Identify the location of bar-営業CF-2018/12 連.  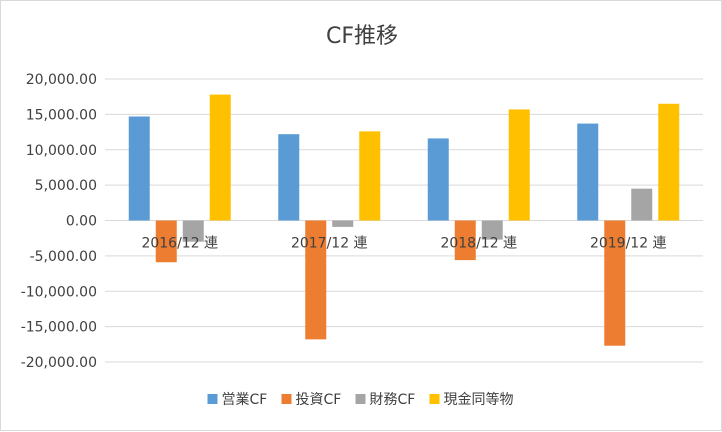
(438, 179).